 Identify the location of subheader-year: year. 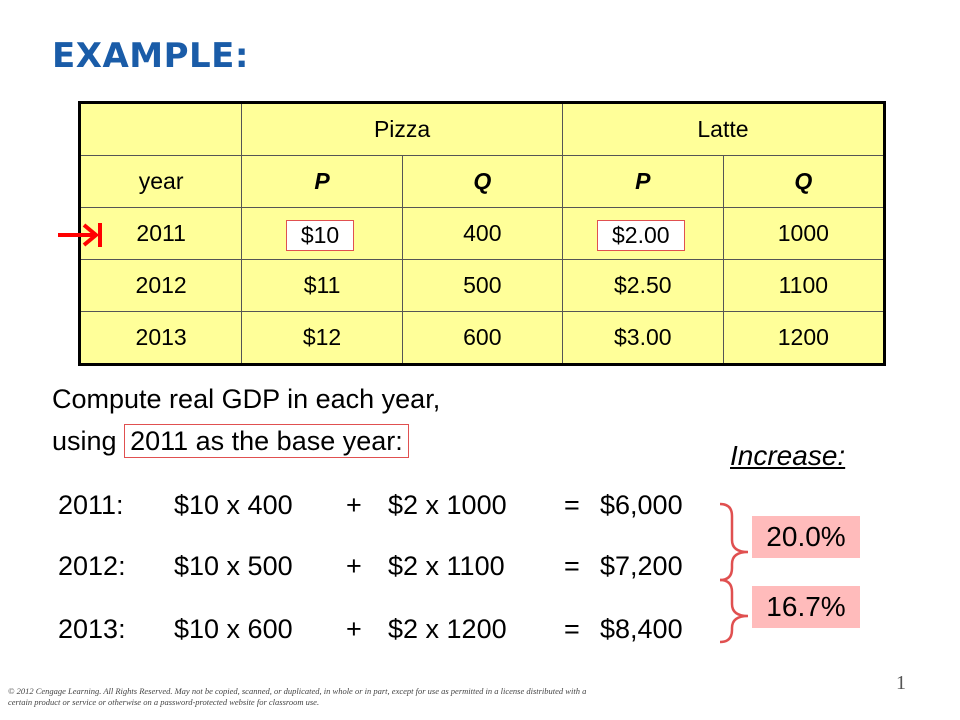
(160, 181).